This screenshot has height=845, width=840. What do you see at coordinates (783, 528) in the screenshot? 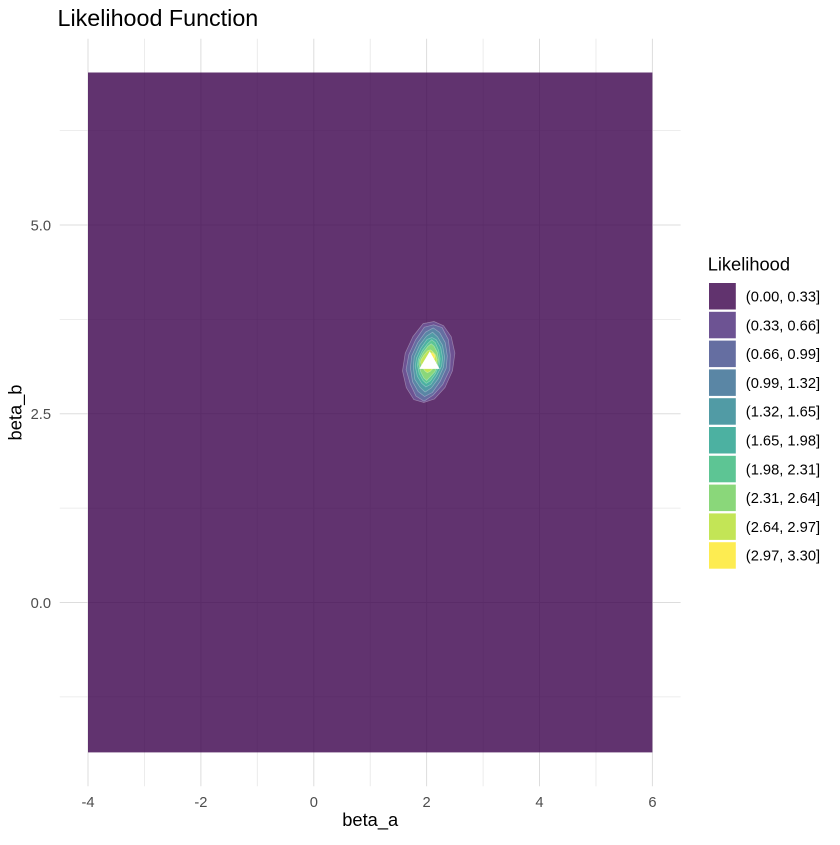
I see `svg-text: (2.64, 2.97]` at bounding box center [783, 528].